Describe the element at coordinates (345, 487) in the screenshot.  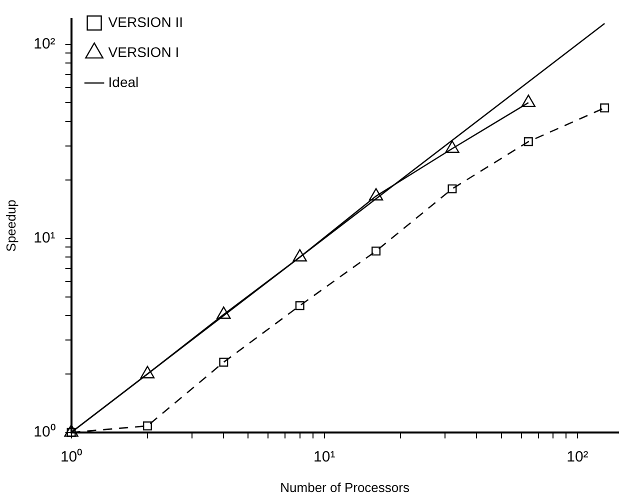
I see `x-axis-title: Number of Processors` at that location.